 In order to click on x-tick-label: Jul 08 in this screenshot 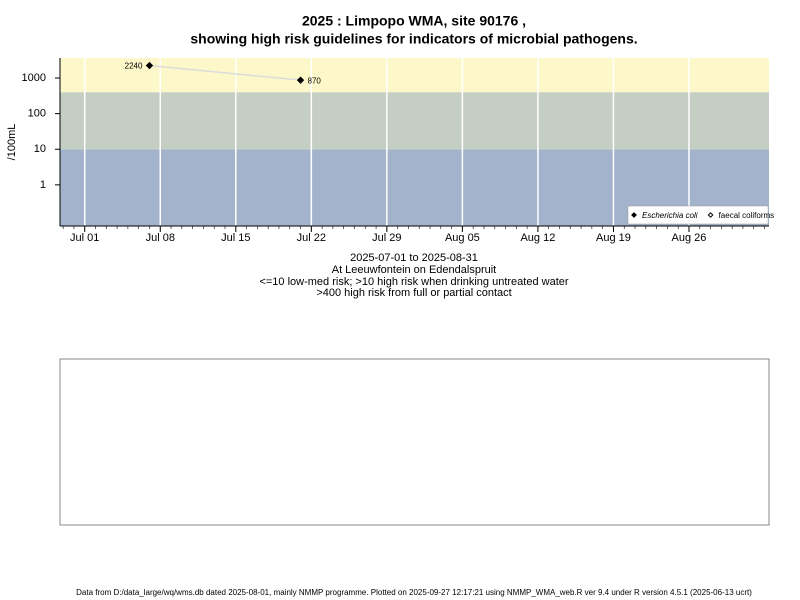, I will do `click(160, 238)`.